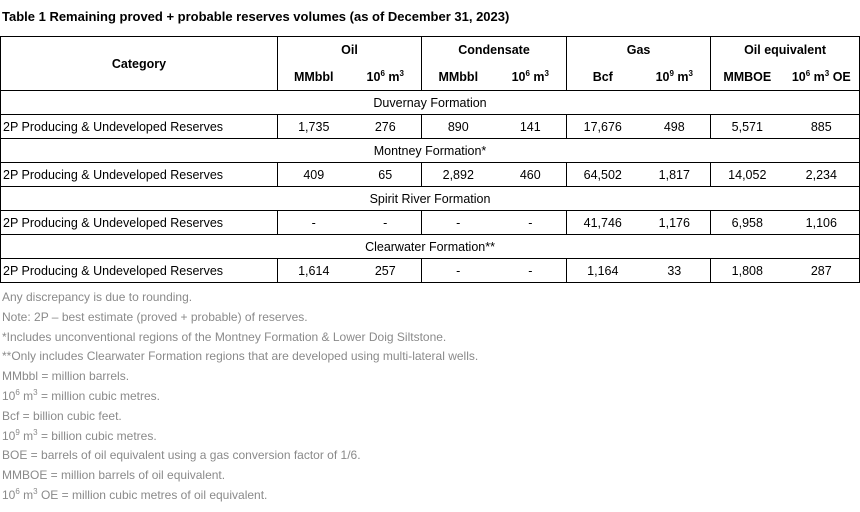 This screenshot has width=860, height=512. What do you see at coordinates (430, 246) in the screenshot?
I see `section-header-clearwater: Clearwater Formation**` at bounding box center [430, 246].